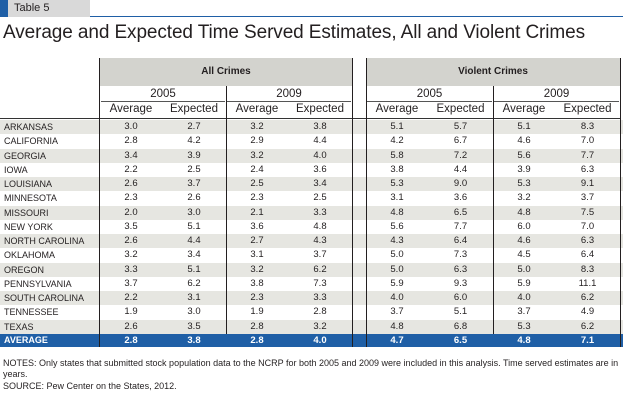 The height and width of the screenshot is (402, 623). I want to click on table-row: Oklahoma 3.2 3.4 3.1 3.7 5.0 7.3 4.5 6.4, so click(311, 255).